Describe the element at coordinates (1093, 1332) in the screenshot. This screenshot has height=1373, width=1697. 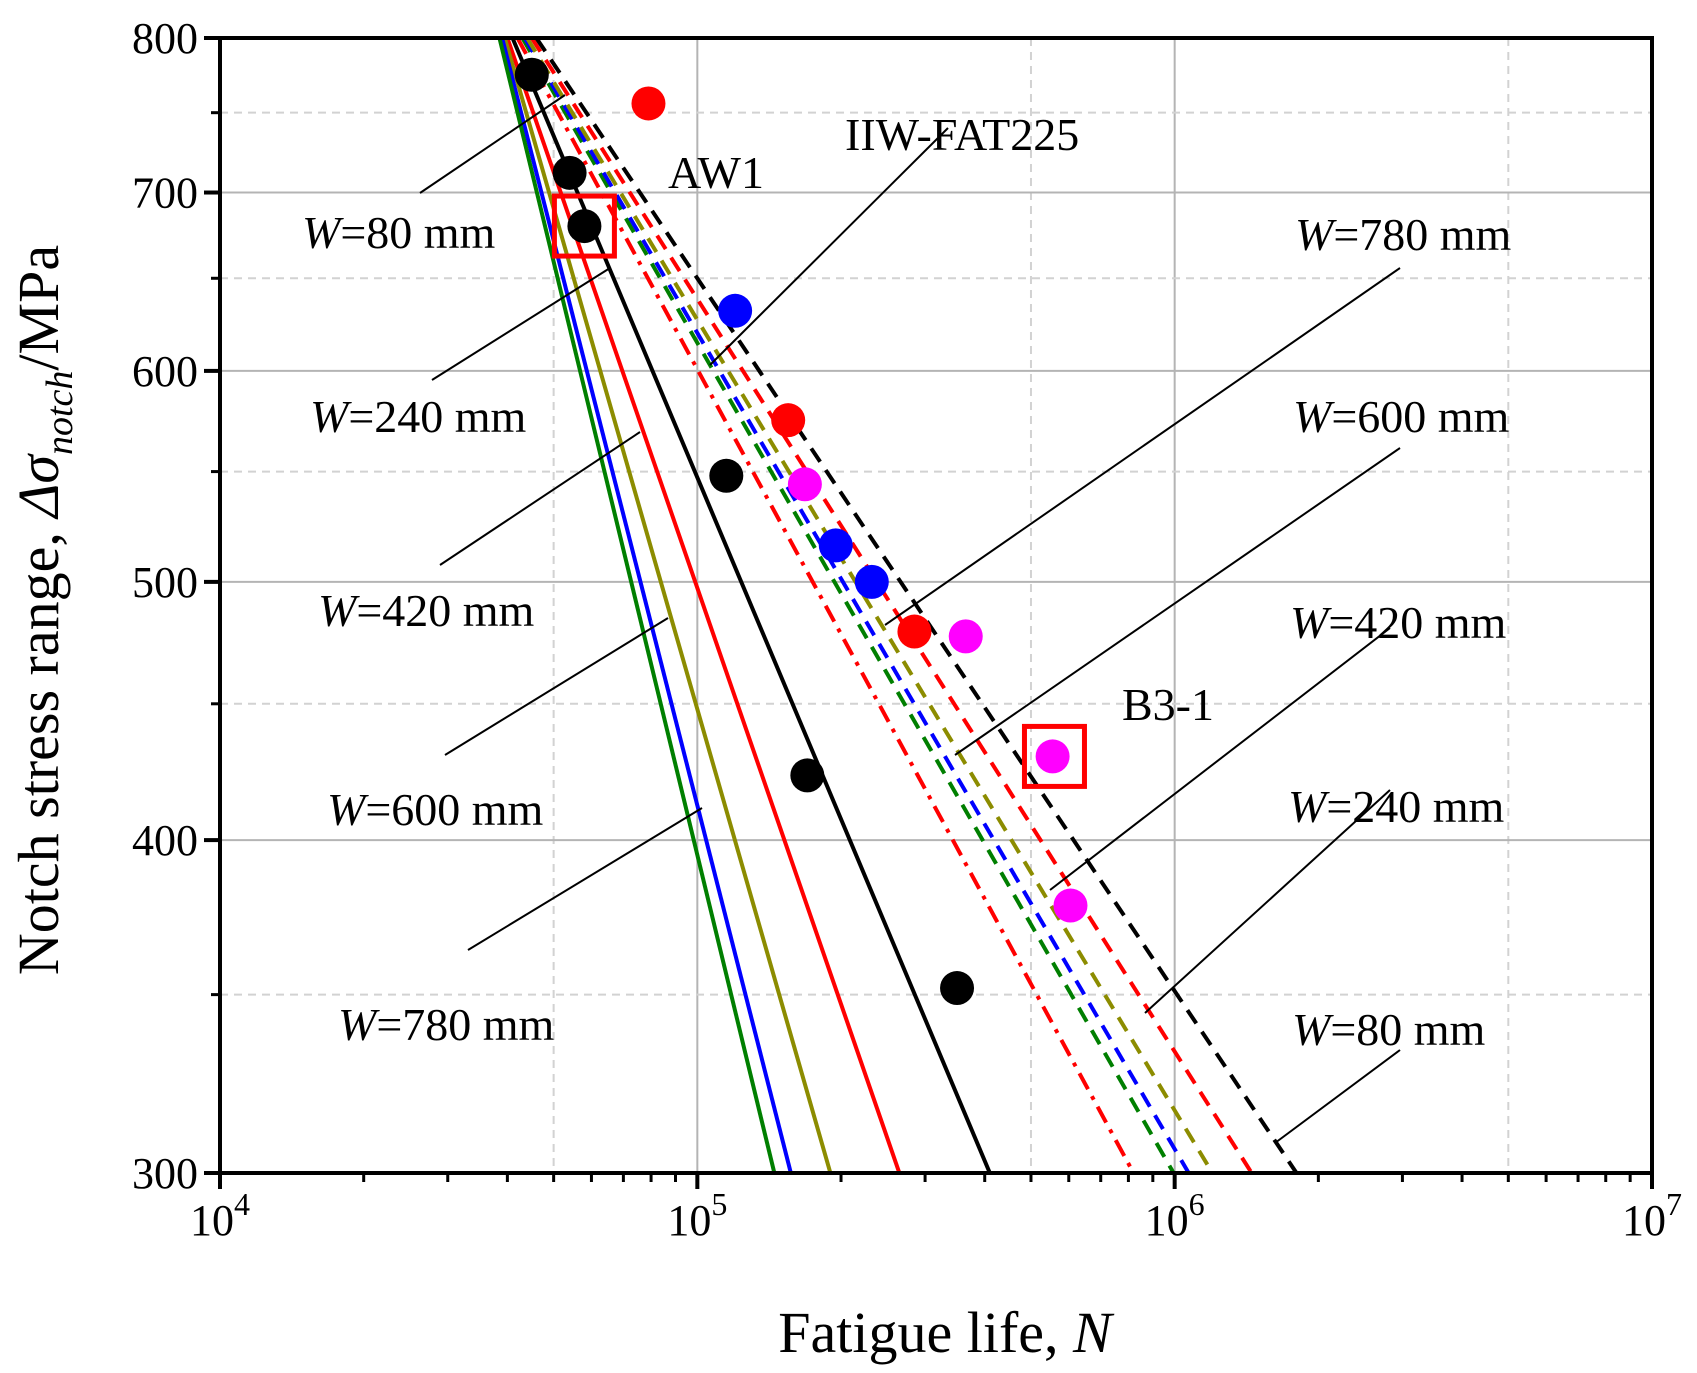
I see `x-axis-title-symbol: N` at that location.